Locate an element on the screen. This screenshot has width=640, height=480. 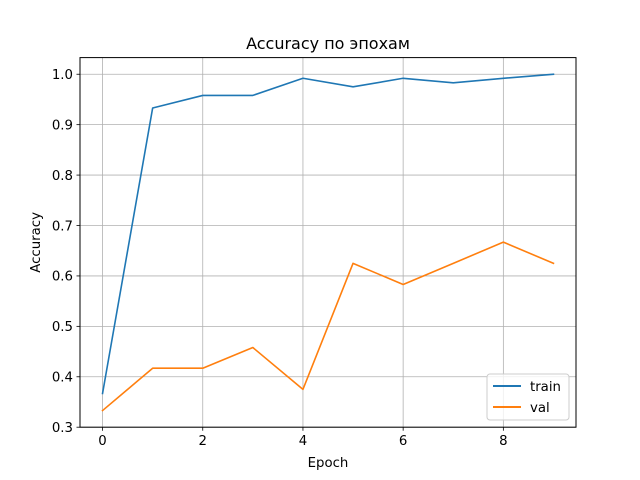
x-tick-label: 4 is located at coordinates (303, 441).